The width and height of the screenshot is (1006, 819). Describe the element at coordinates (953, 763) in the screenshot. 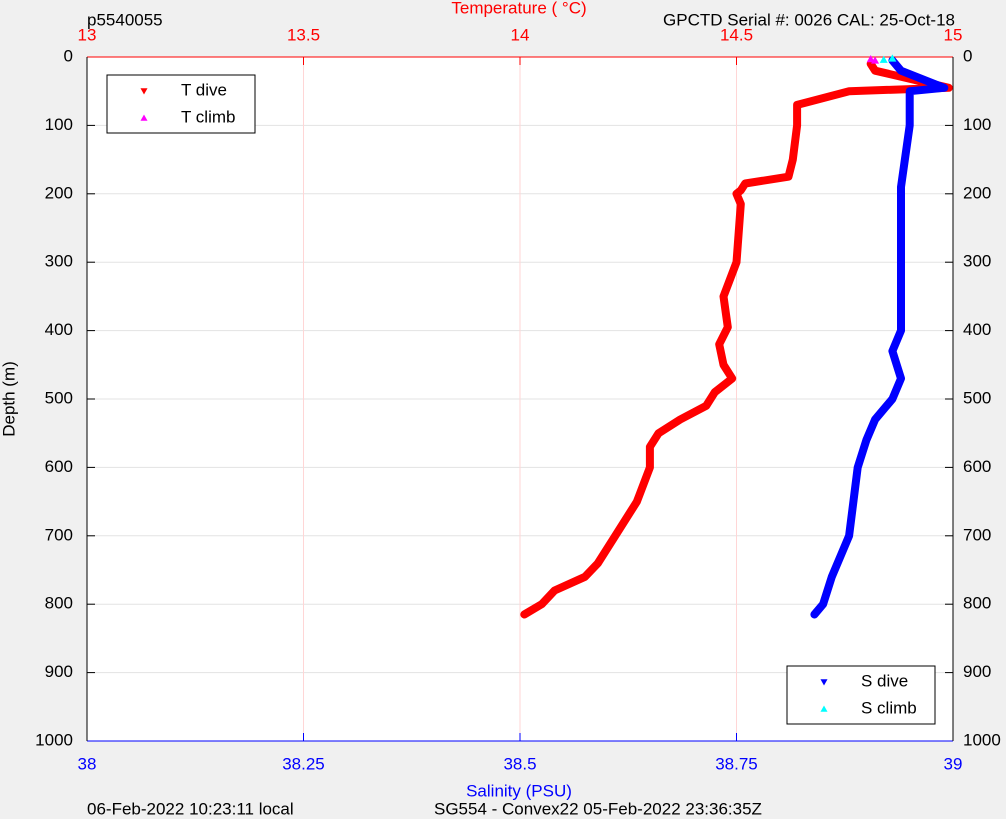

I see `x-tick-label: 39` at that location.